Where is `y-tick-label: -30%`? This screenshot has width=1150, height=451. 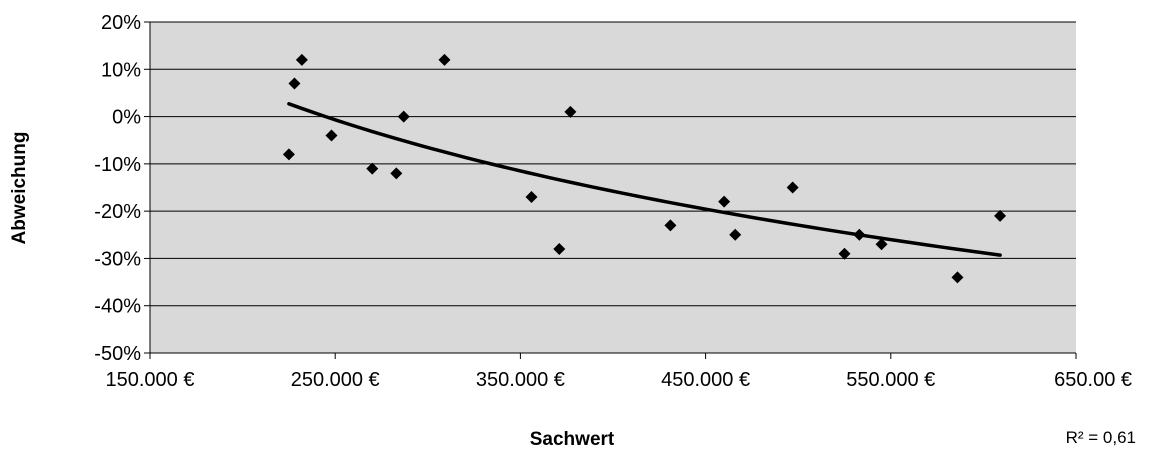 y-tick-label: -30% is located at coordinates (117, 259).